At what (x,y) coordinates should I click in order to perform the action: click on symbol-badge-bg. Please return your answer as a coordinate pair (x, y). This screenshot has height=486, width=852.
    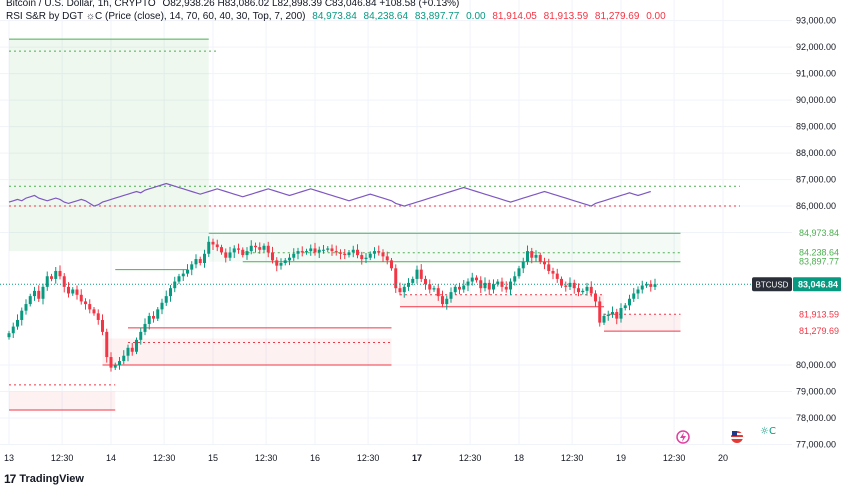
    Looking at the image, I should click on (772, 284).